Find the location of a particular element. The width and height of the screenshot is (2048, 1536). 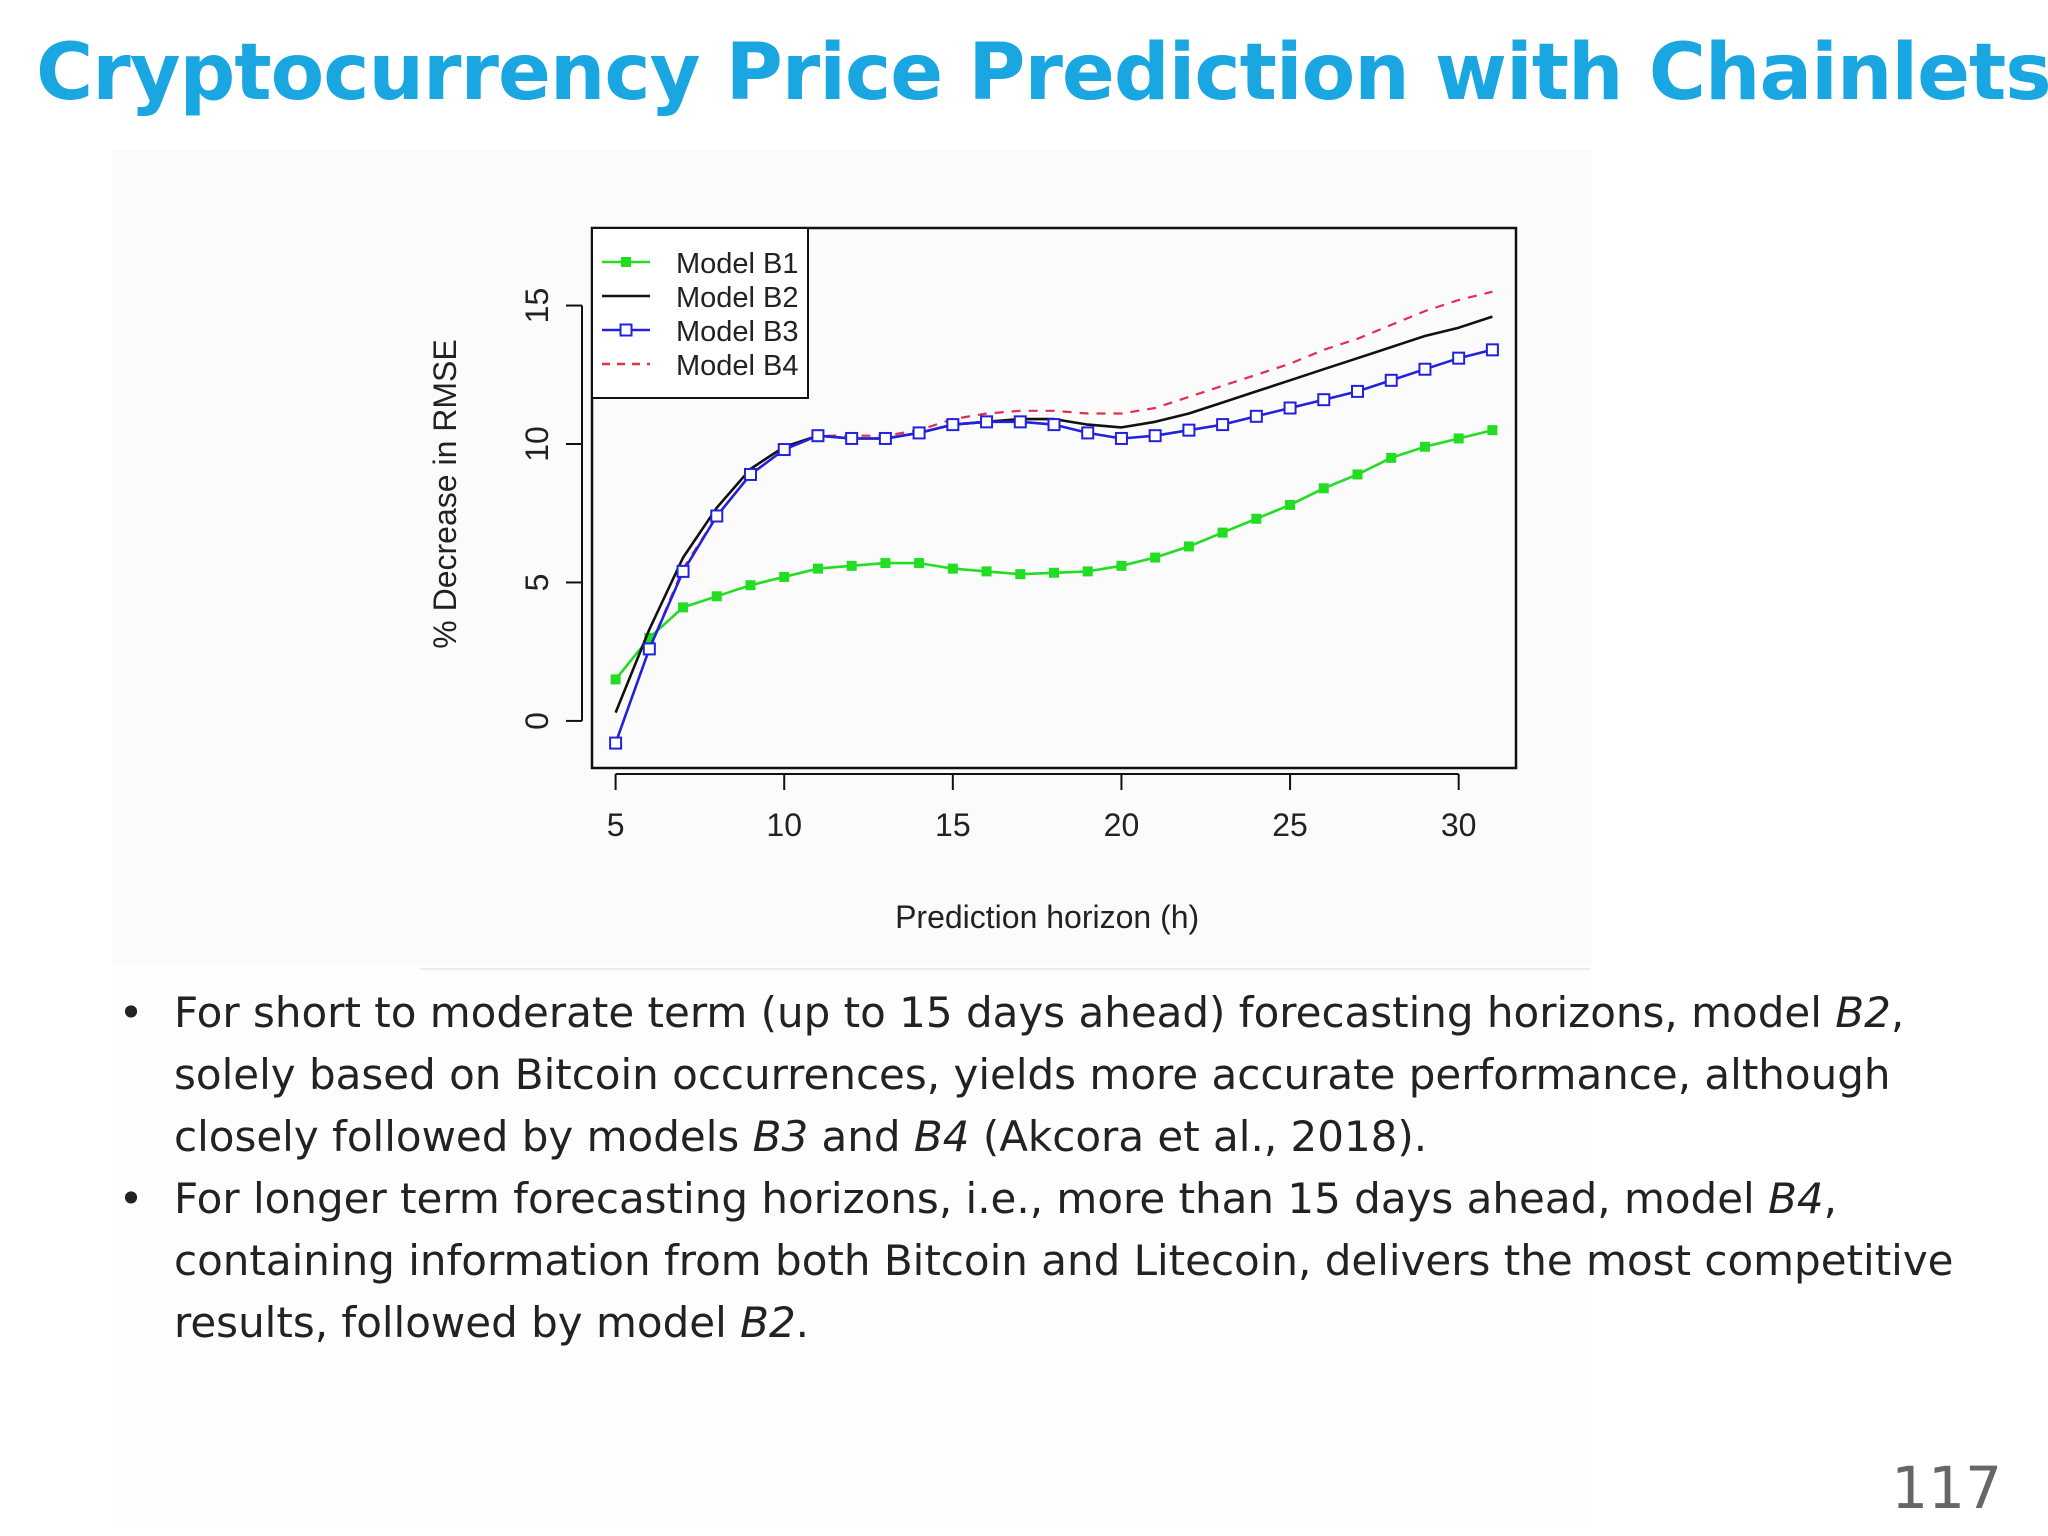

legend-item: Model B1 is located at coordinates (700, 264).